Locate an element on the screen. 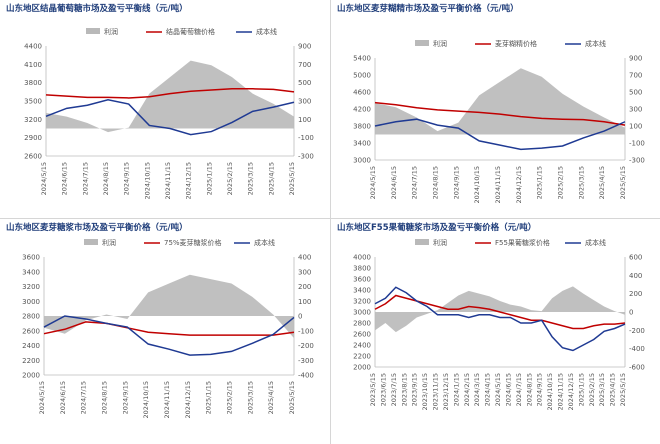 This screenshot has width=660, height=444. left-tick-label: 4100 is located at coordinates (33, 65).